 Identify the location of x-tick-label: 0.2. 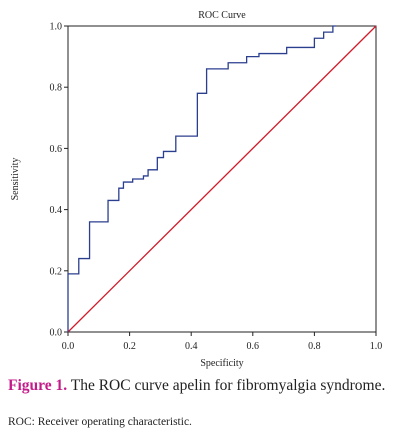
(129, 346).